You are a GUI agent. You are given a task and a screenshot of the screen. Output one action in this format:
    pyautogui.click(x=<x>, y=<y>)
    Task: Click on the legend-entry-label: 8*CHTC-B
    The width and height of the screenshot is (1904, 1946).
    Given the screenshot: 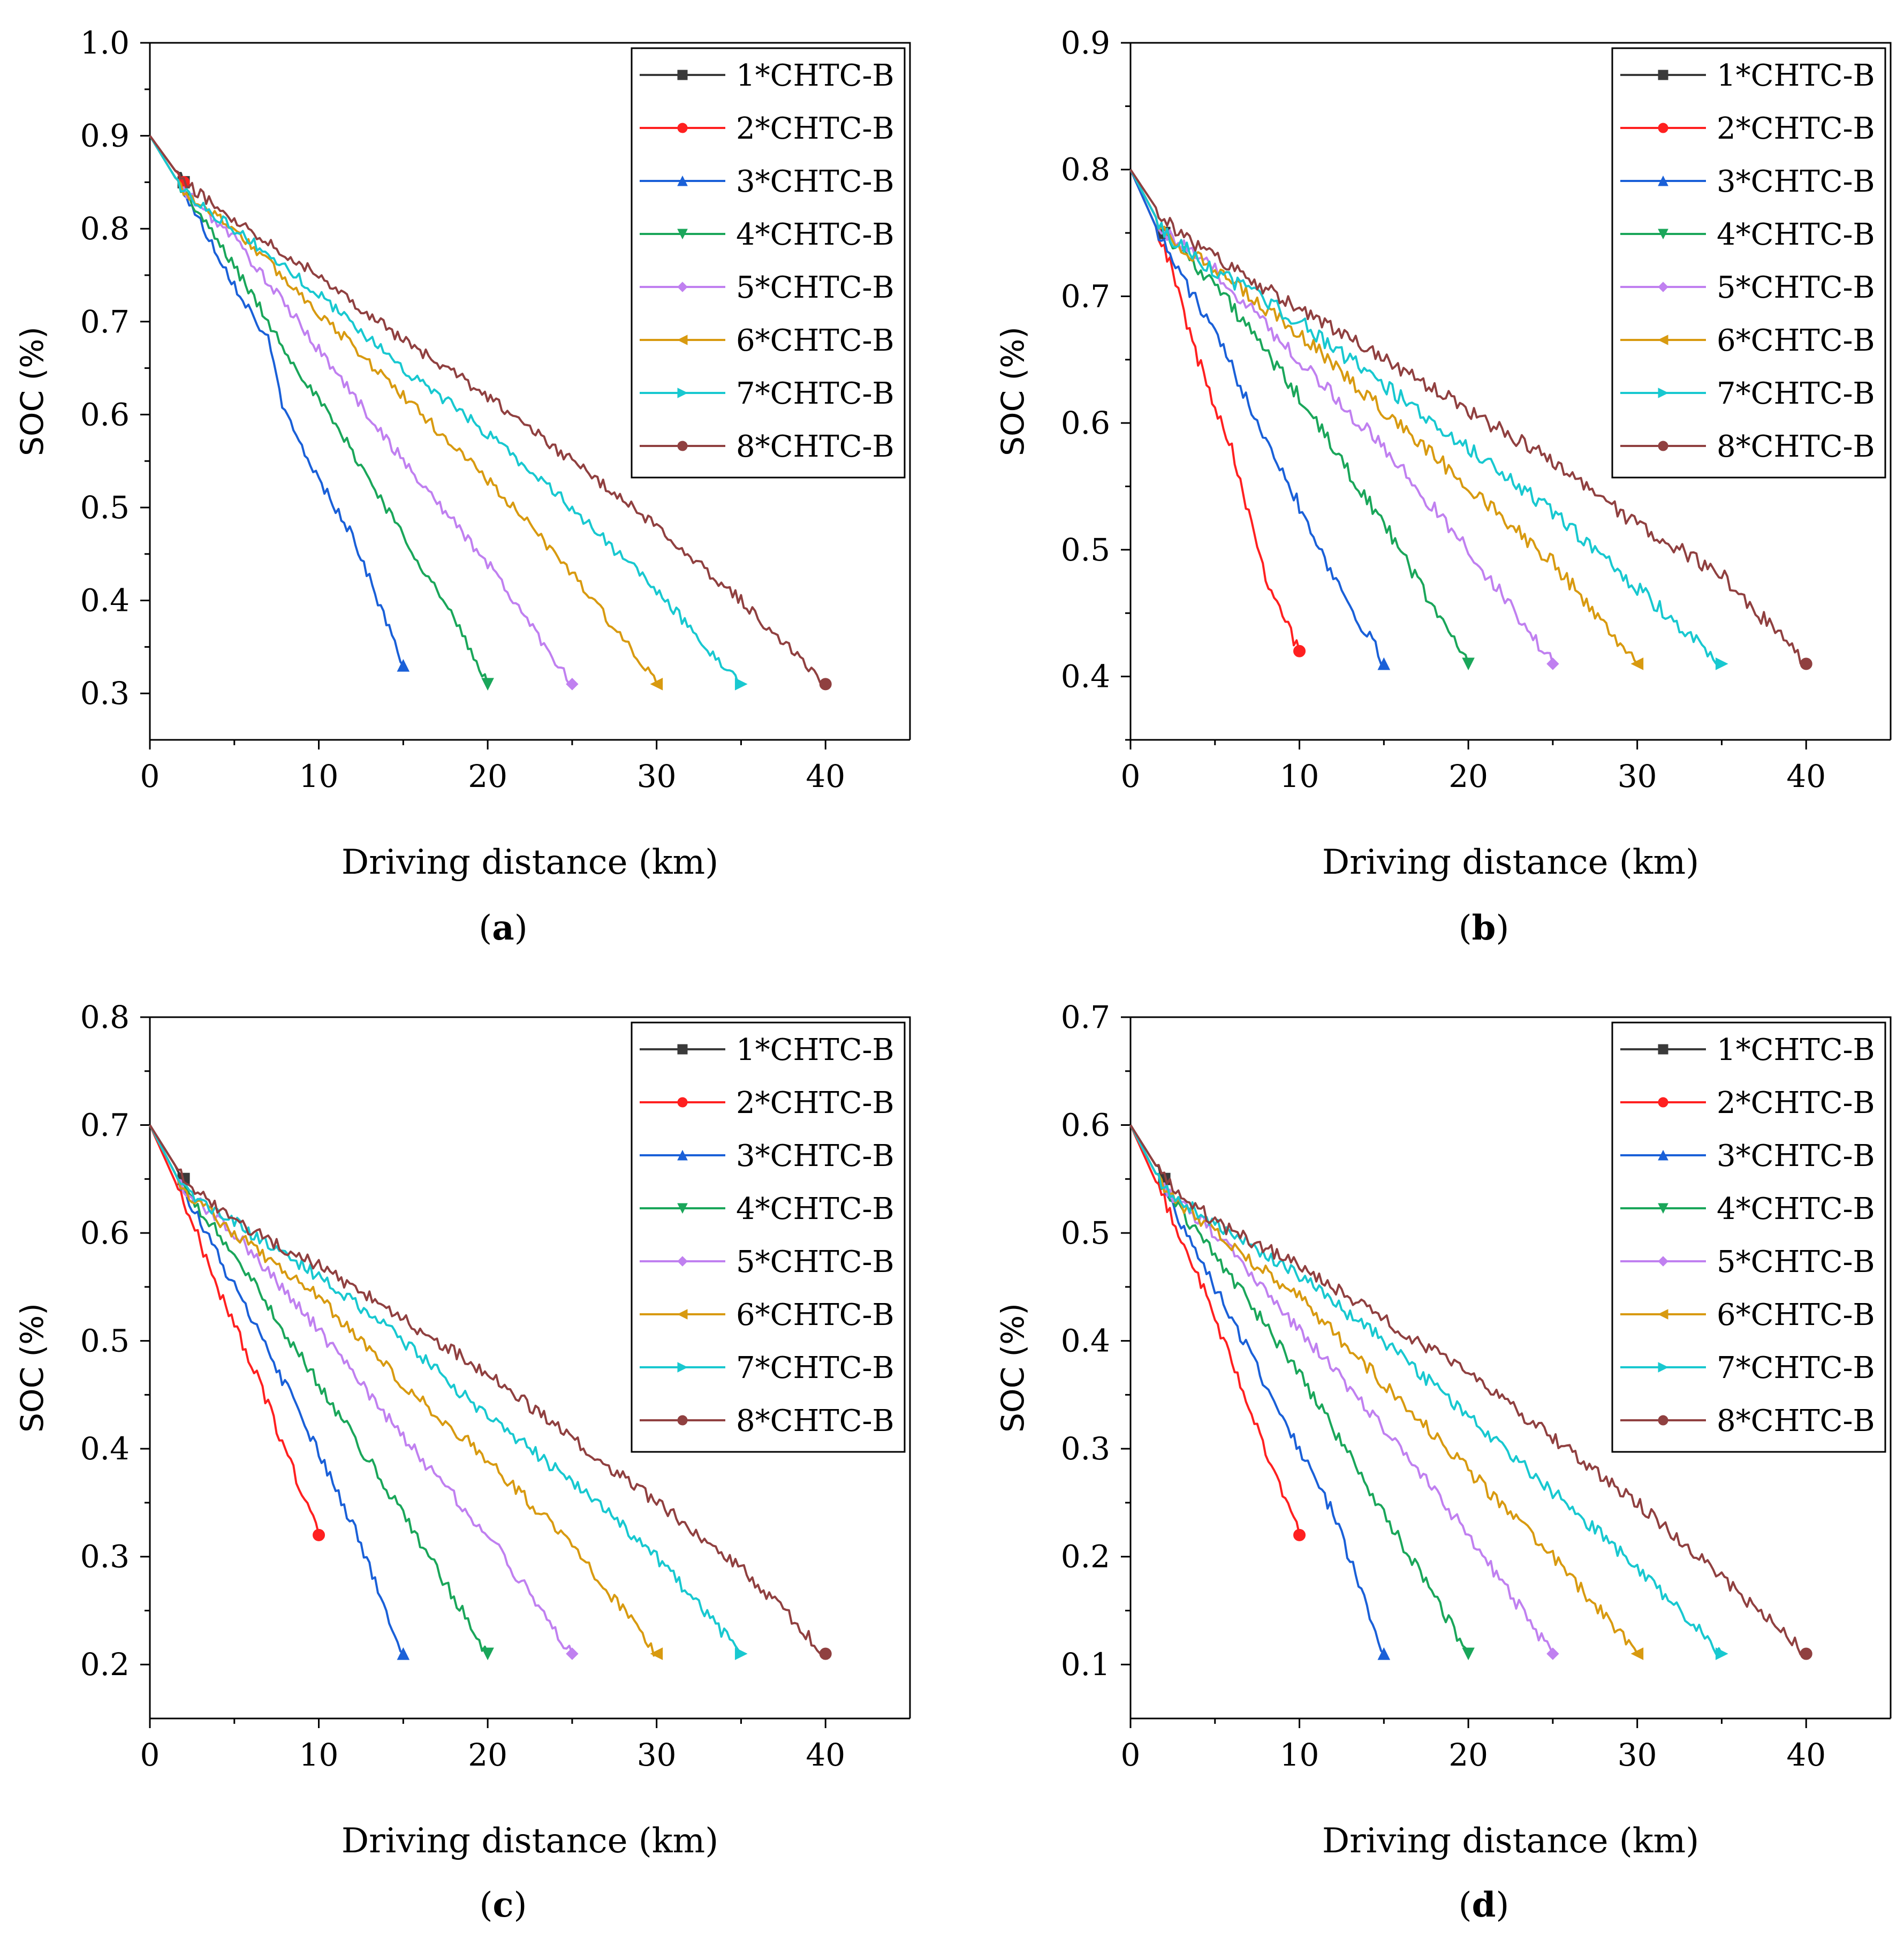 What is the action you would take?
    pyautogui.click(x=815, y=1421)
    